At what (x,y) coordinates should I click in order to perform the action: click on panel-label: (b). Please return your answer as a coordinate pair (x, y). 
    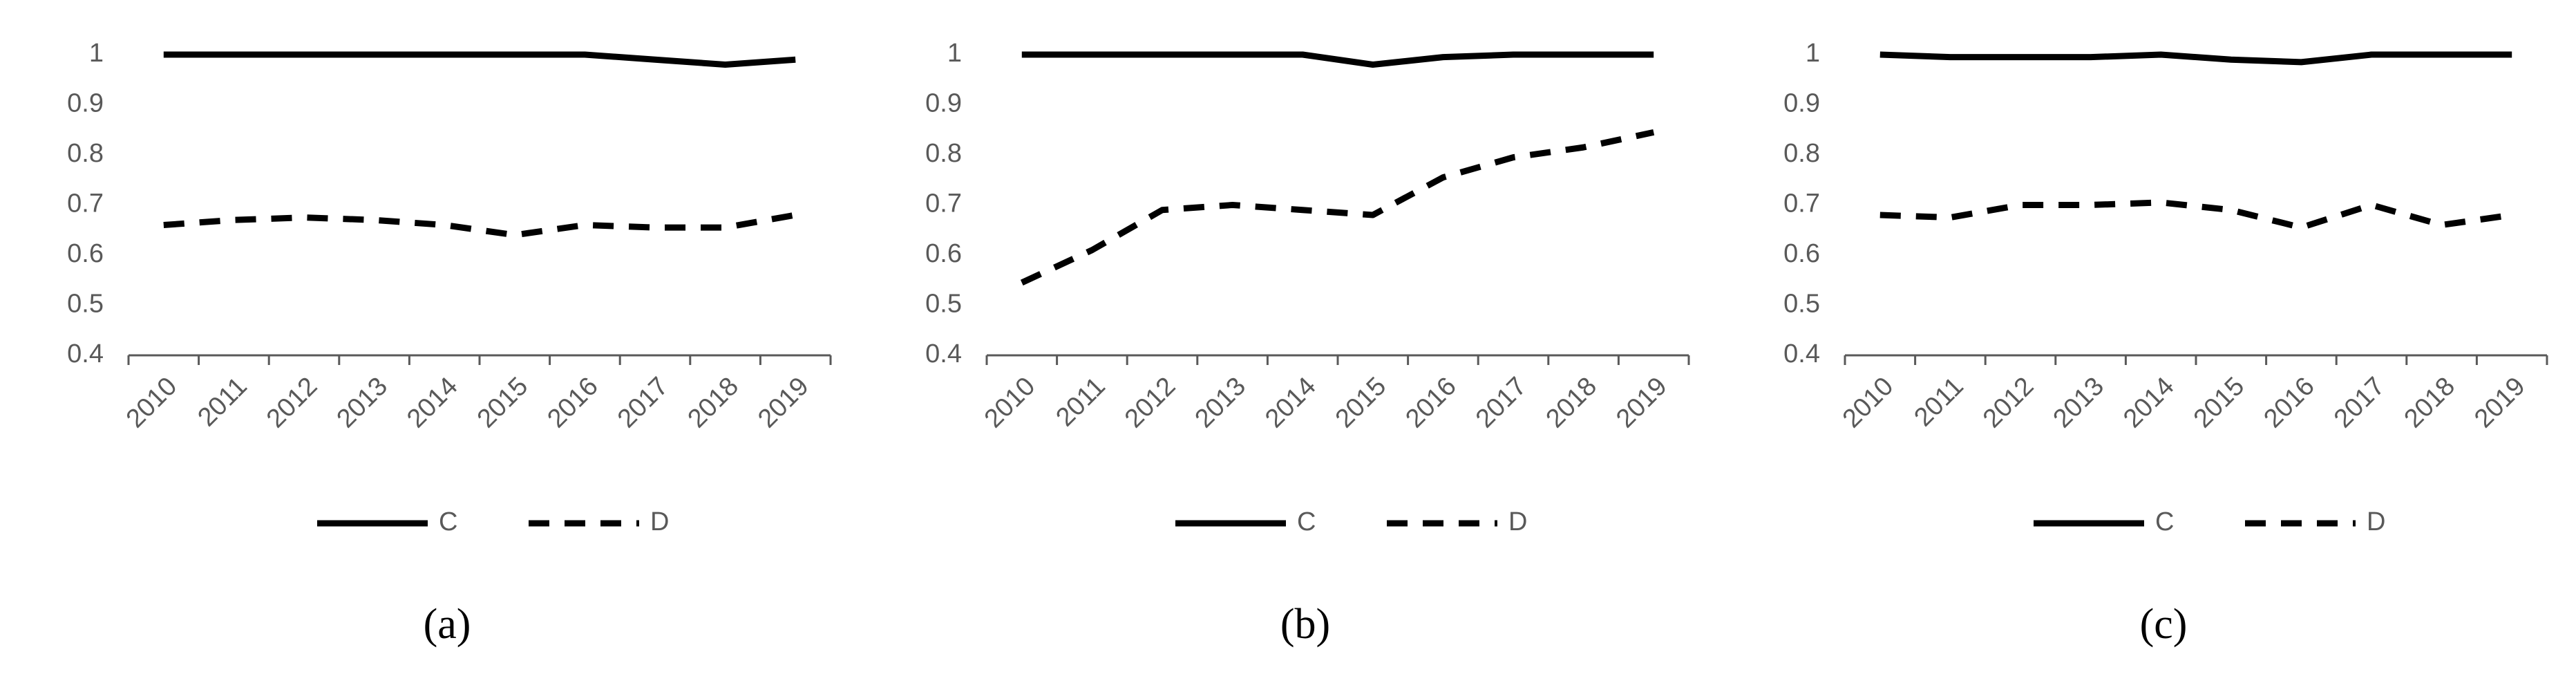
    Looking at the image, I should click on (1305, 624).